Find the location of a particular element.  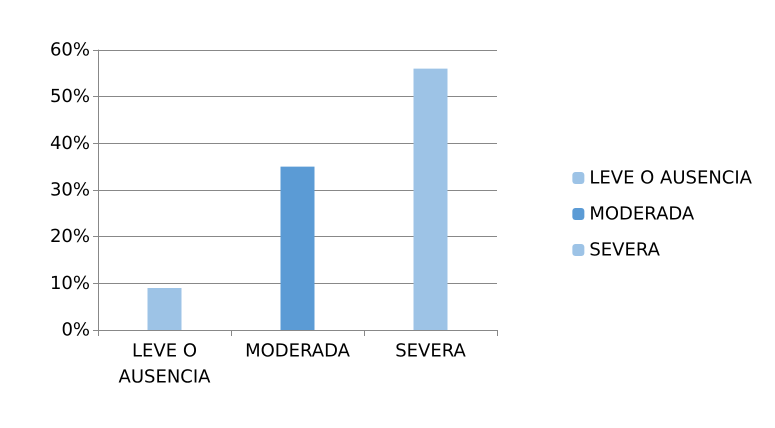

x-tick-label: SEVERA is located at coordinates (430, 351).